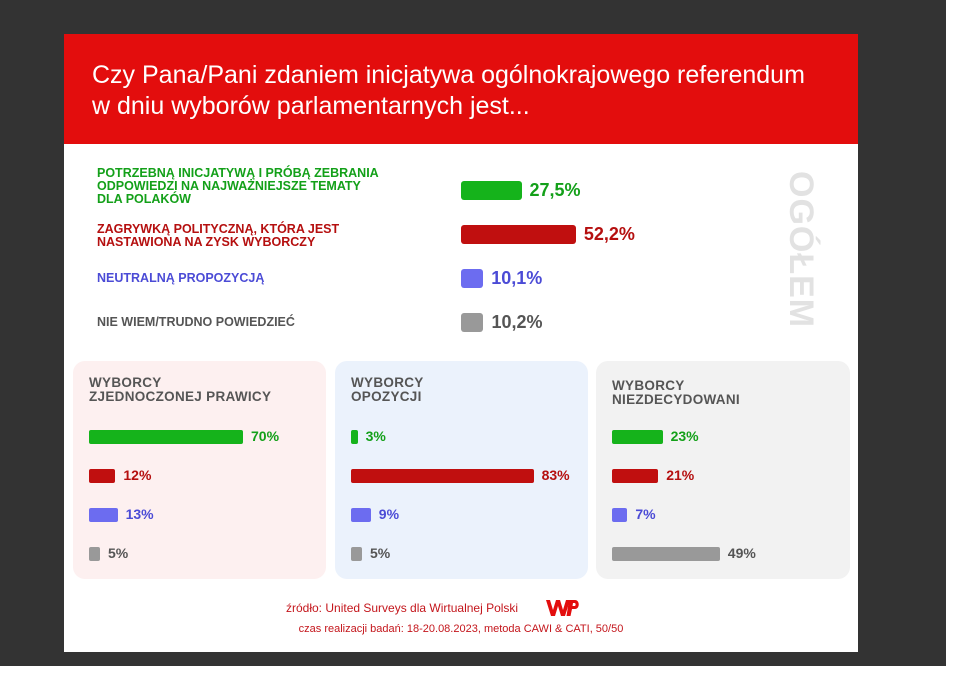  Describe the element at coordinates (265, 436) in the screenshot. I see `panel-value-label: 70%` at that location.